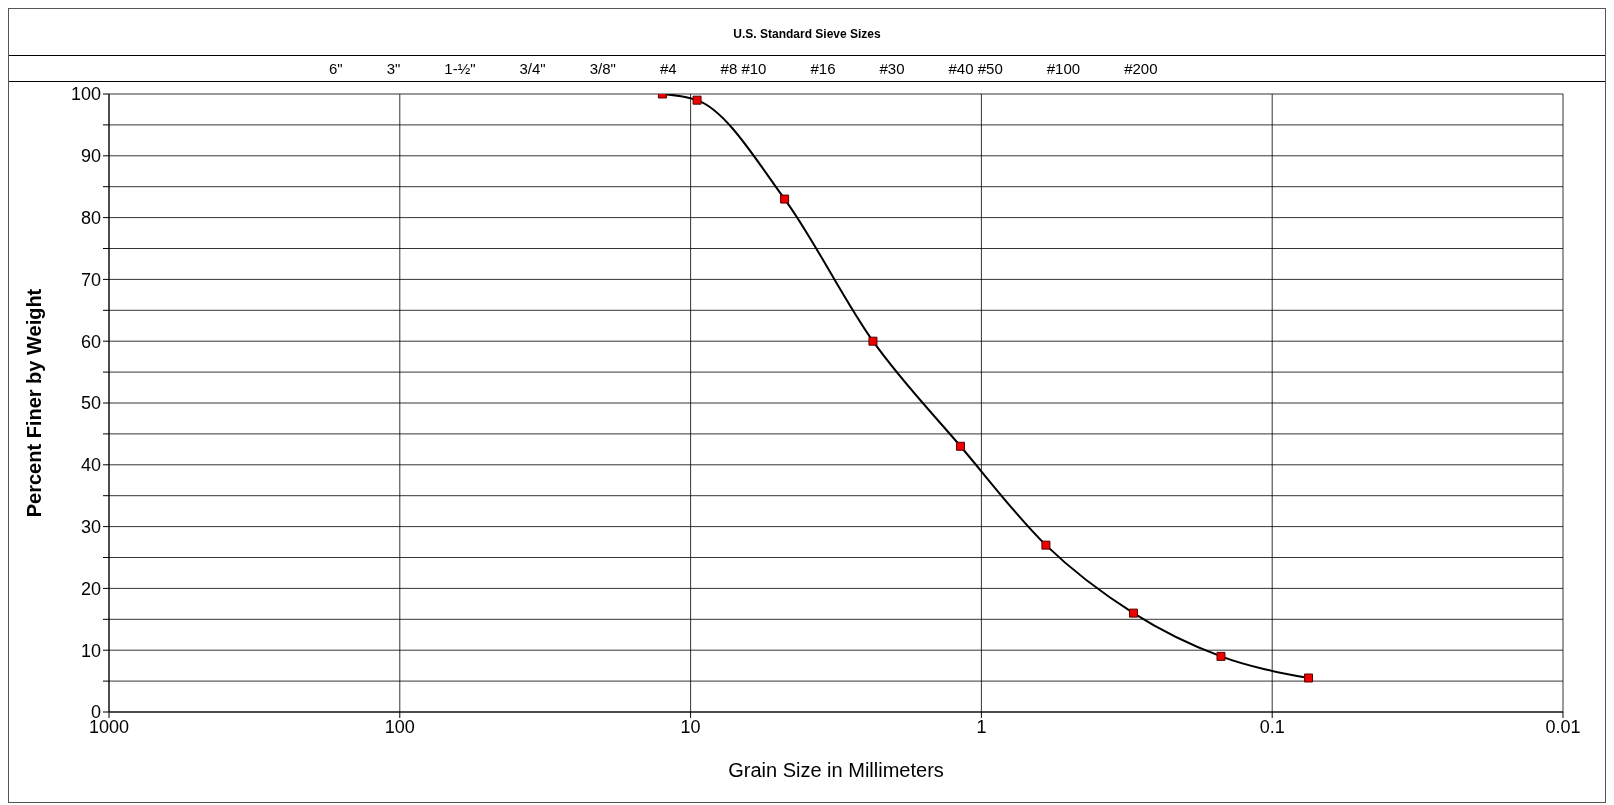 This screenshot has height=805, width=1614. Describe the element at coordinates (90, 526) in the screenshot. I see `y-tick-label: 30` at that location.